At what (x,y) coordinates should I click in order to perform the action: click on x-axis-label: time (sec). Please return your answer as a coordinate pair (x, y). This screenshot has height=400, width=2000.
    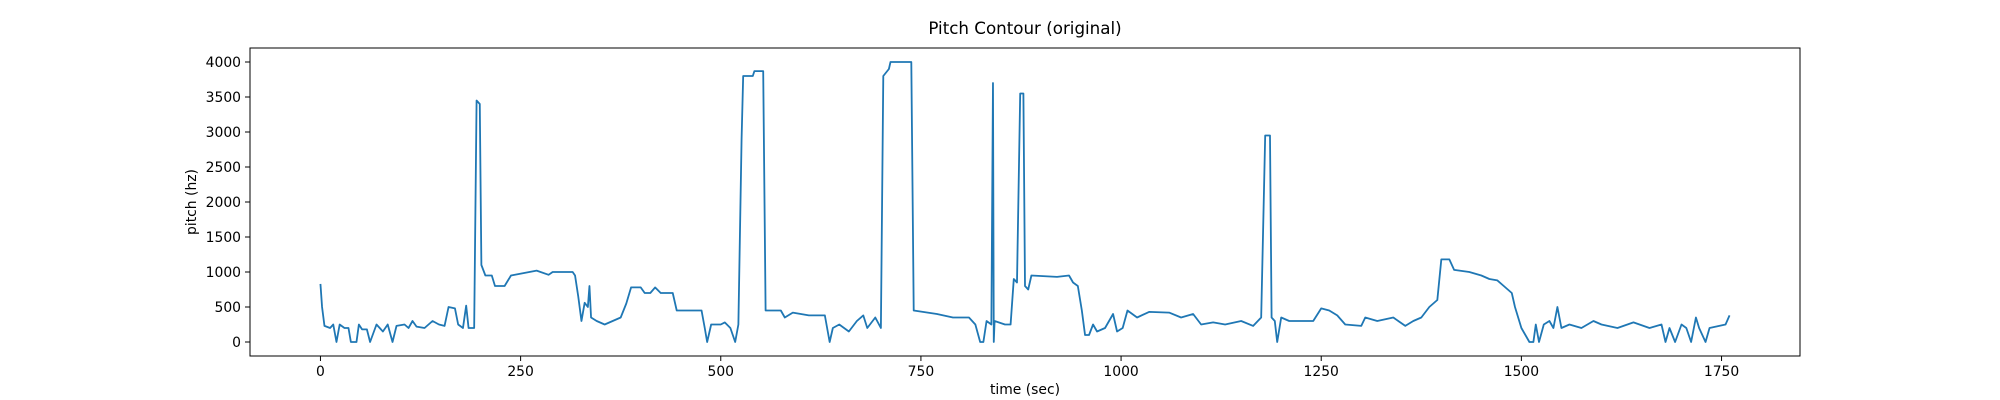
    Looking at the image, I should click on (1025, 390).